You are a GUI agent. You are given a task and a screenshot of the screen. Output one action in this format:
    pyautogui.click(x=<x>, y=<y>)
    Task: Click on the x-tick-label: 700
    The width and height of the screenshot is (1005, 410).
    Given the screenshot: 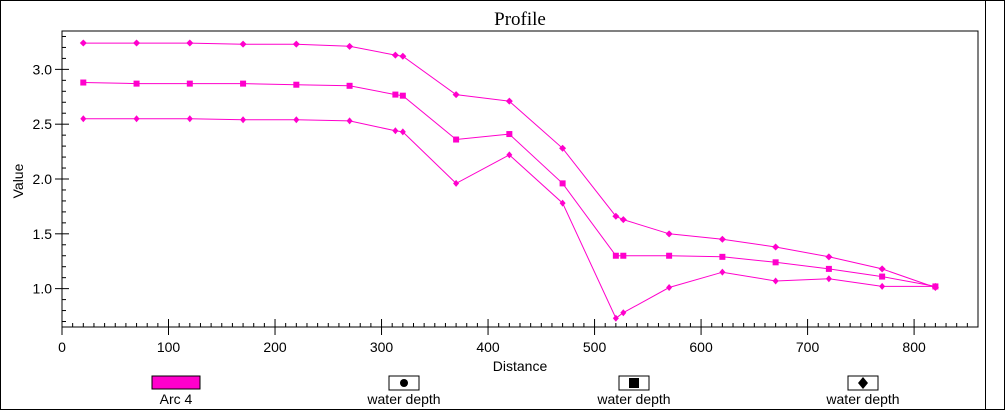 What is the action you would take?
    pyautogui.click(x=808, y=347)
    